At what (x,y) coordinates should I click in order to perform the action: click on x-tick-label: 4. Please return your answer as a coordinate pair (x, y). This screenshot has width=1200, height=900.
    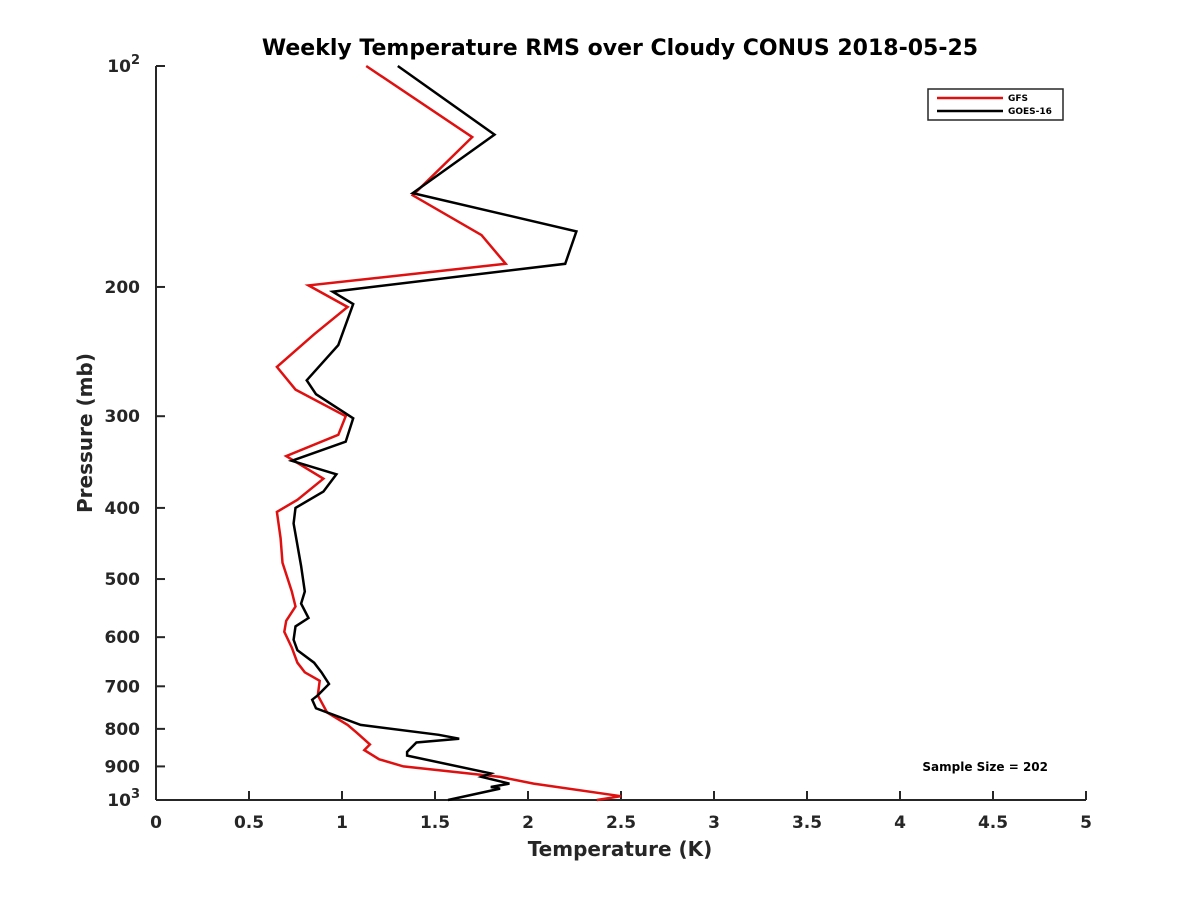
    Looking at the image, I should click on (900, 823).